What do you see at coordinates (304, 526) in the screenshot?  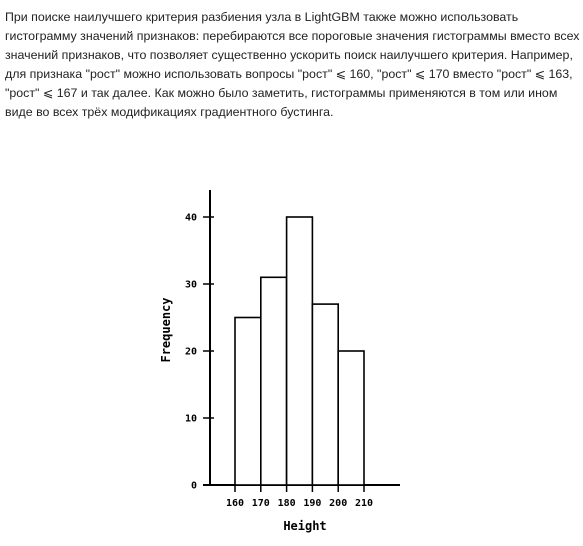 I see `x-axis-label: Height` at bounding box center [304, 526].